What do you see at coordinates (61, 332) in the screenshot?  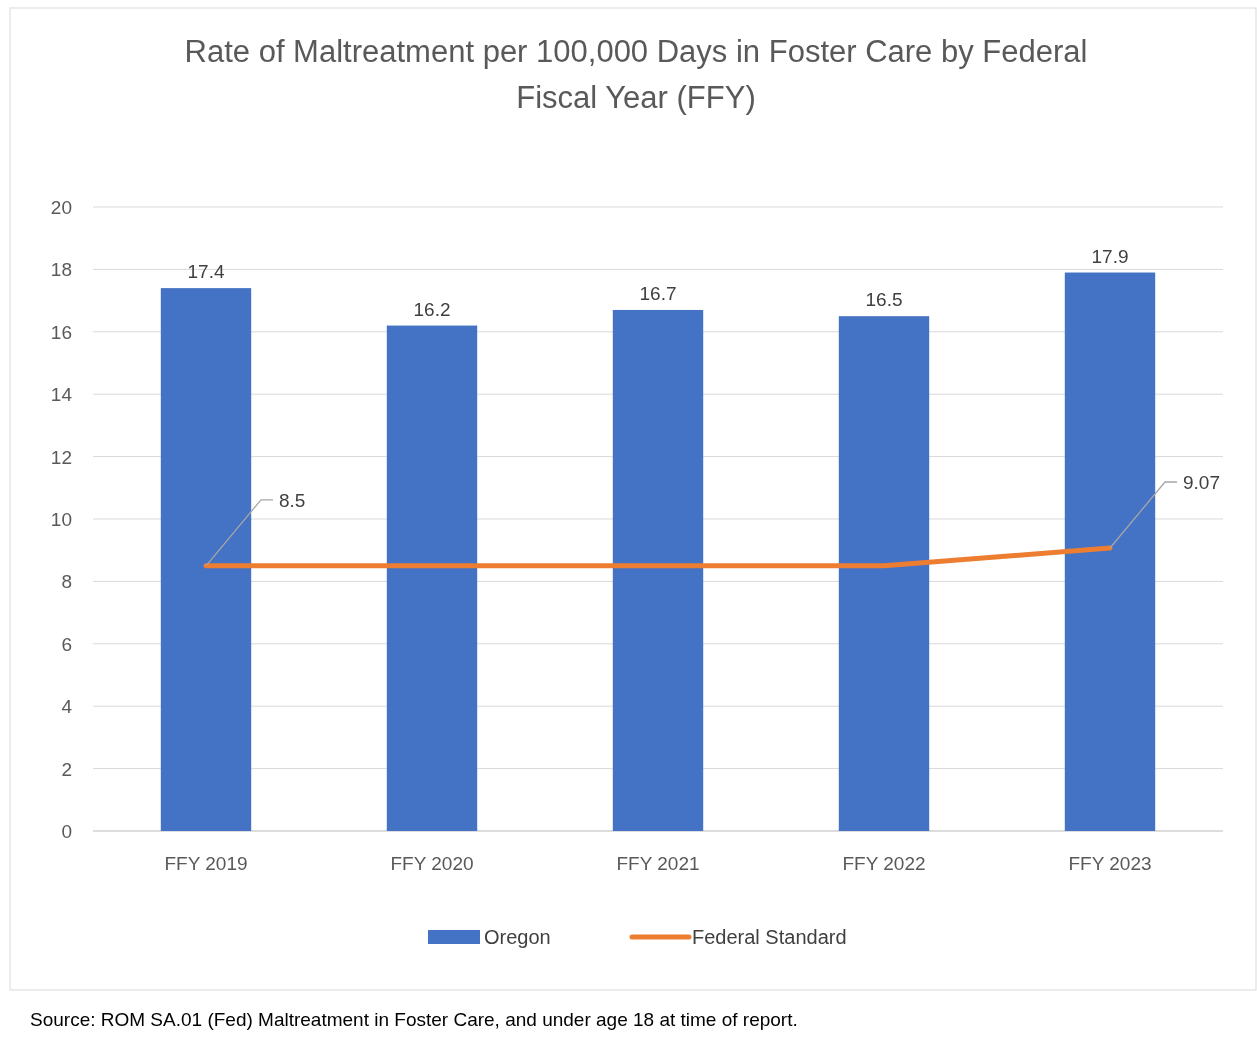 I see `y-tick-label: 16` at bounding box center [61, 332].